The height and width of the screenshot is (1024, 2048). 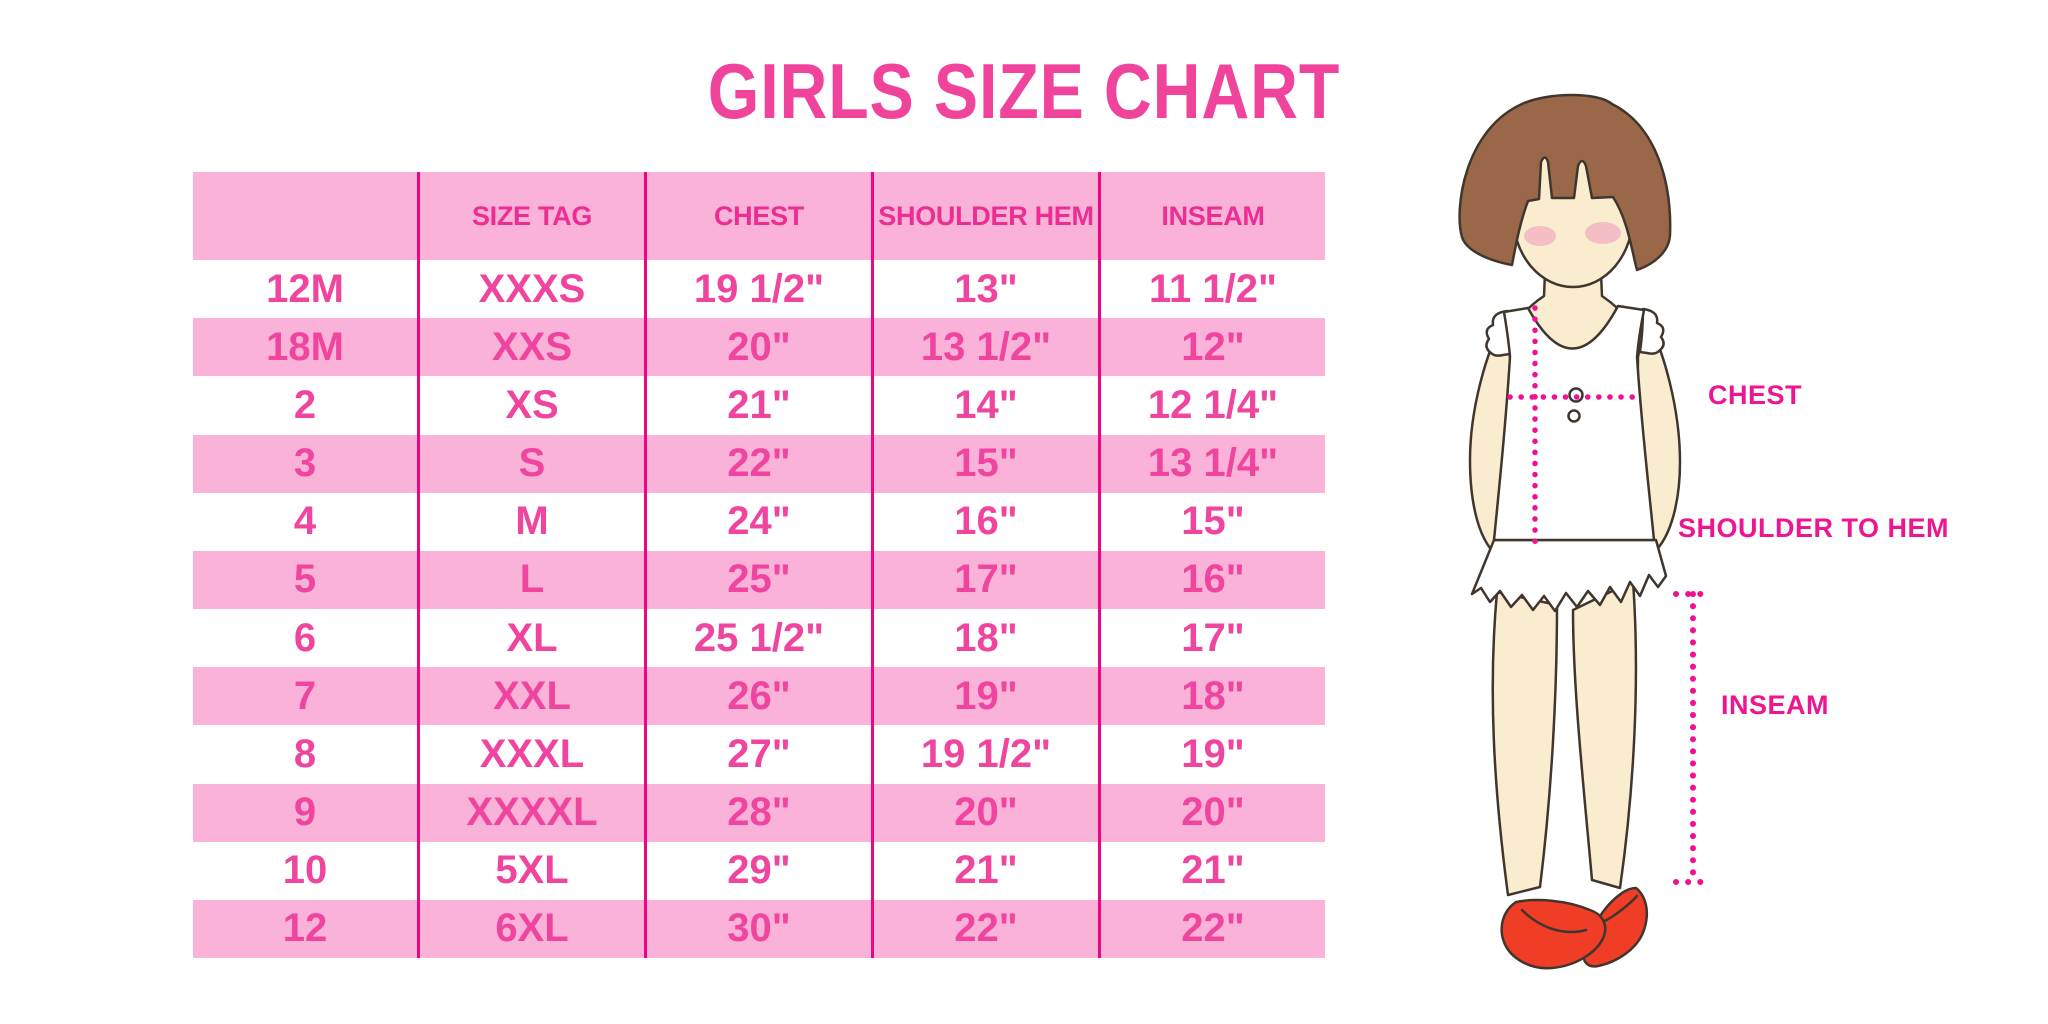 I want to click on table-cell: 3, so click(x=305, y=463).